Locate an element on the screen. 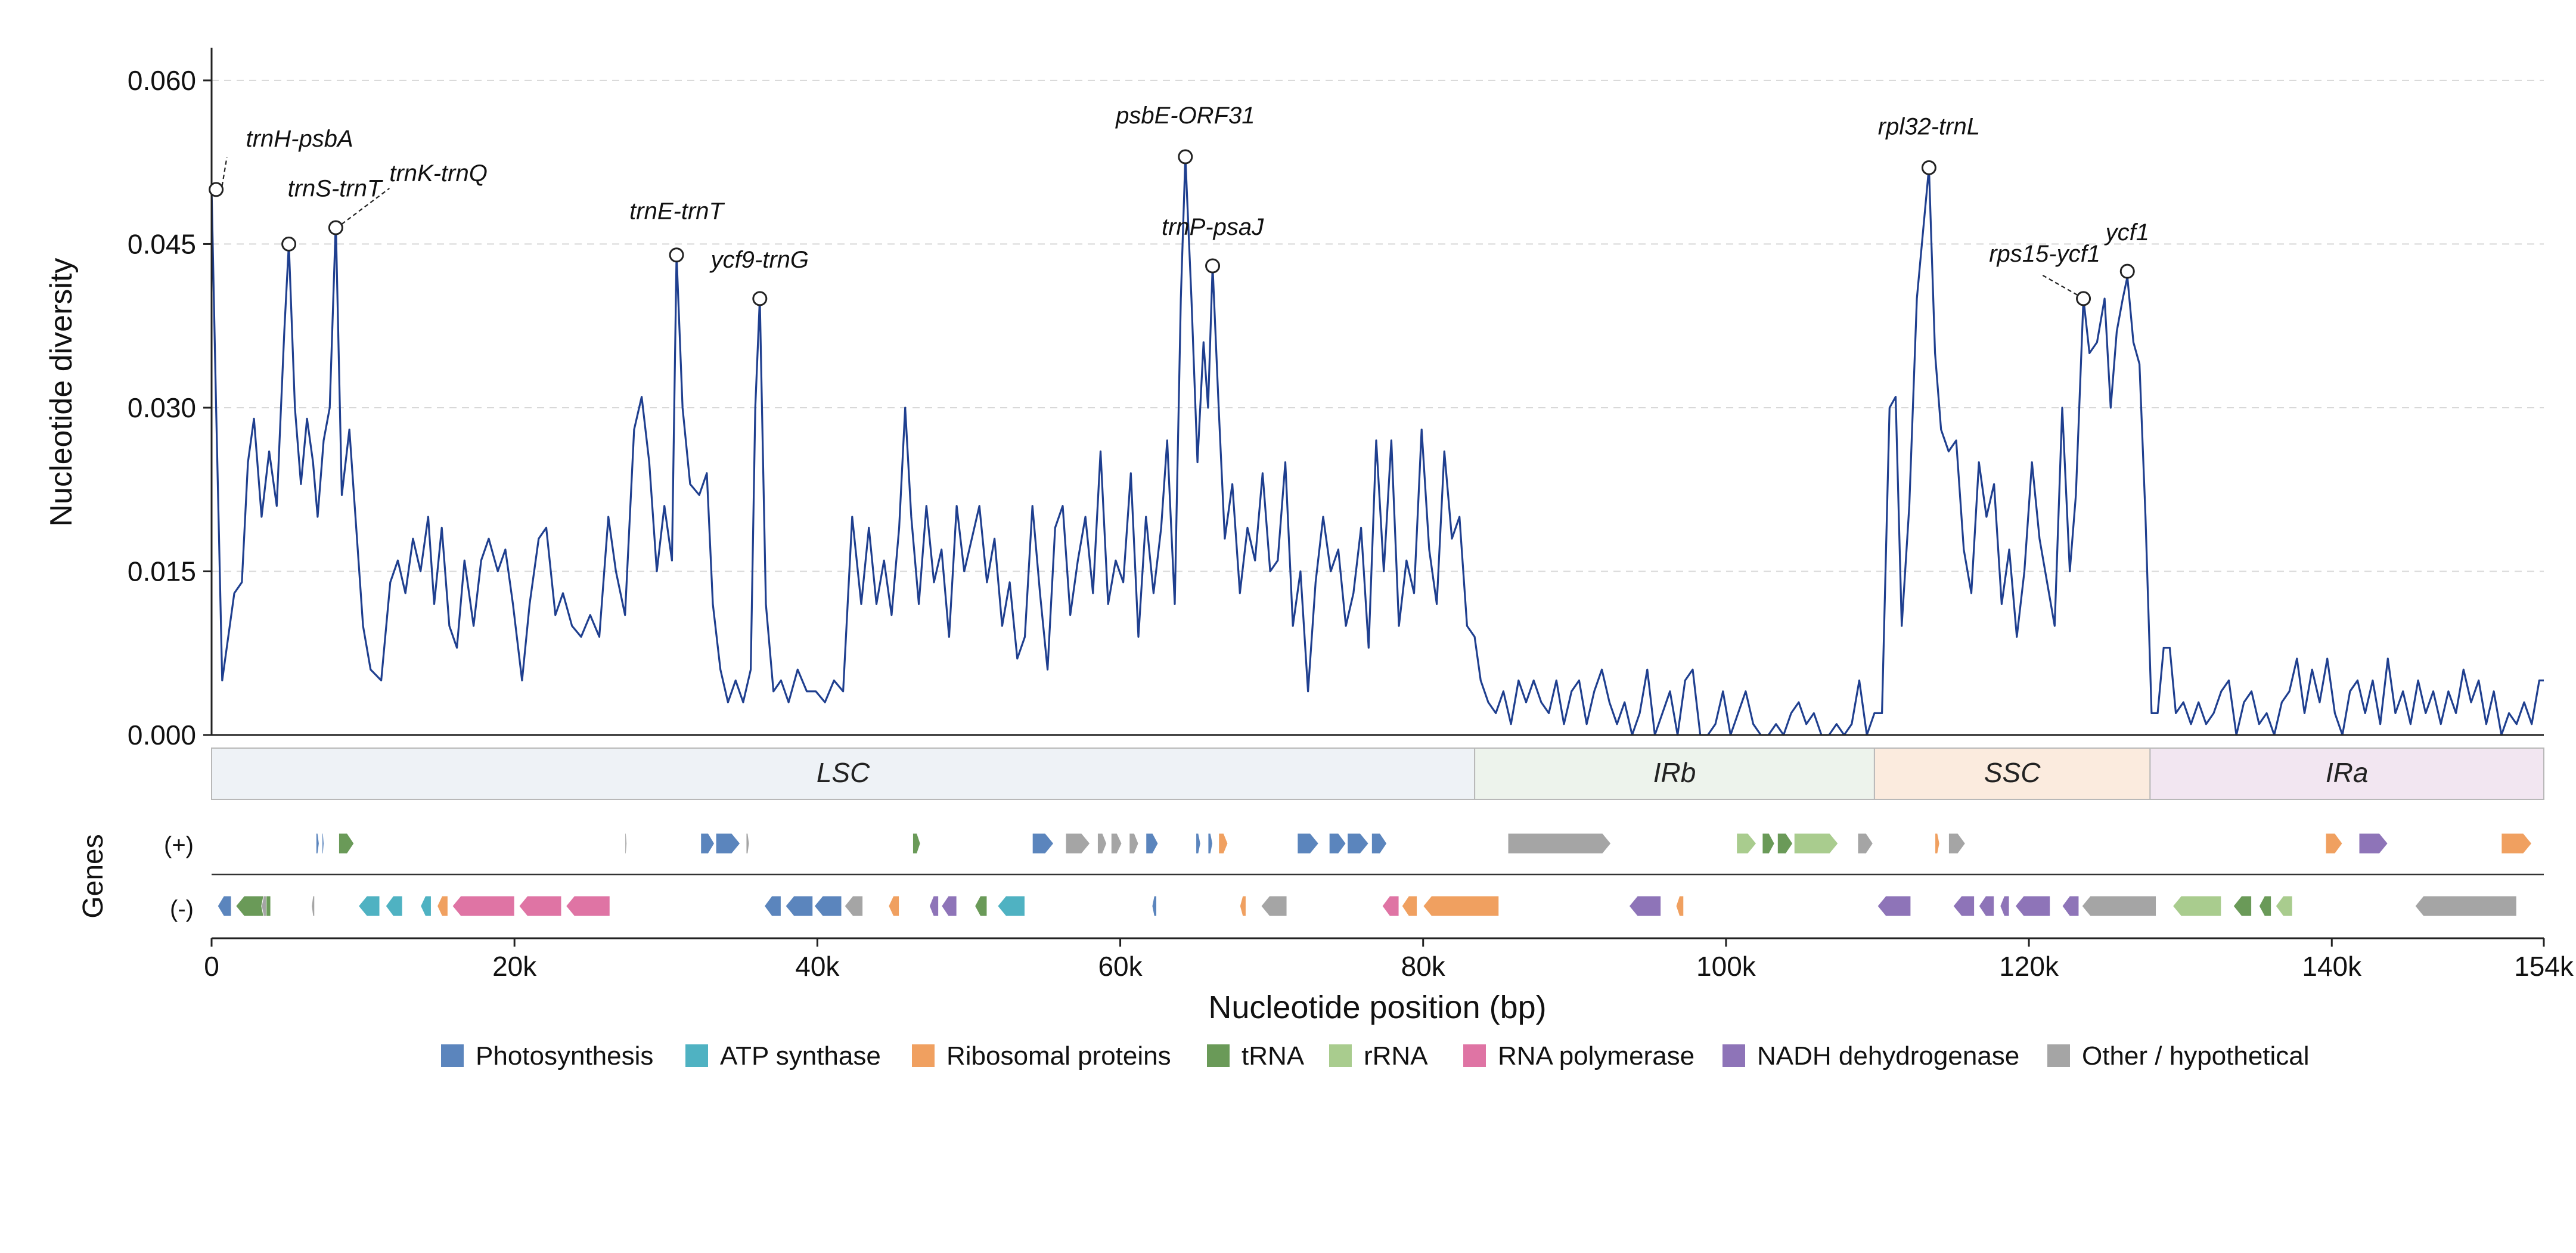 Image resolution: width=2576 pixels, height=1253 pixels. region-label: SSC is located at coordinates (2013, 772).